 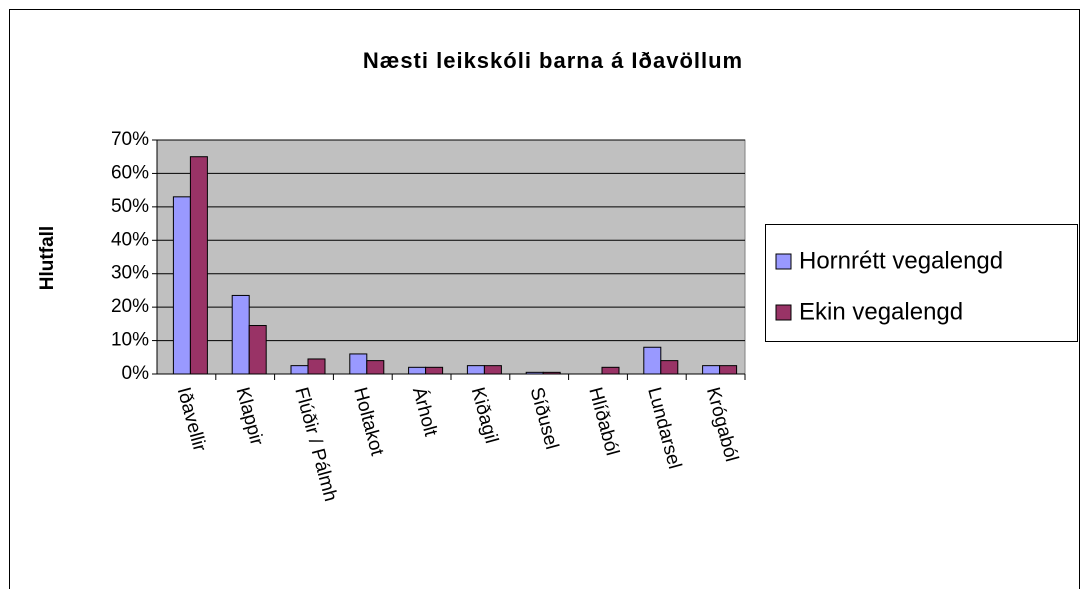 I want to click on y-tick-label: 10%, so click(x=130, y=340).